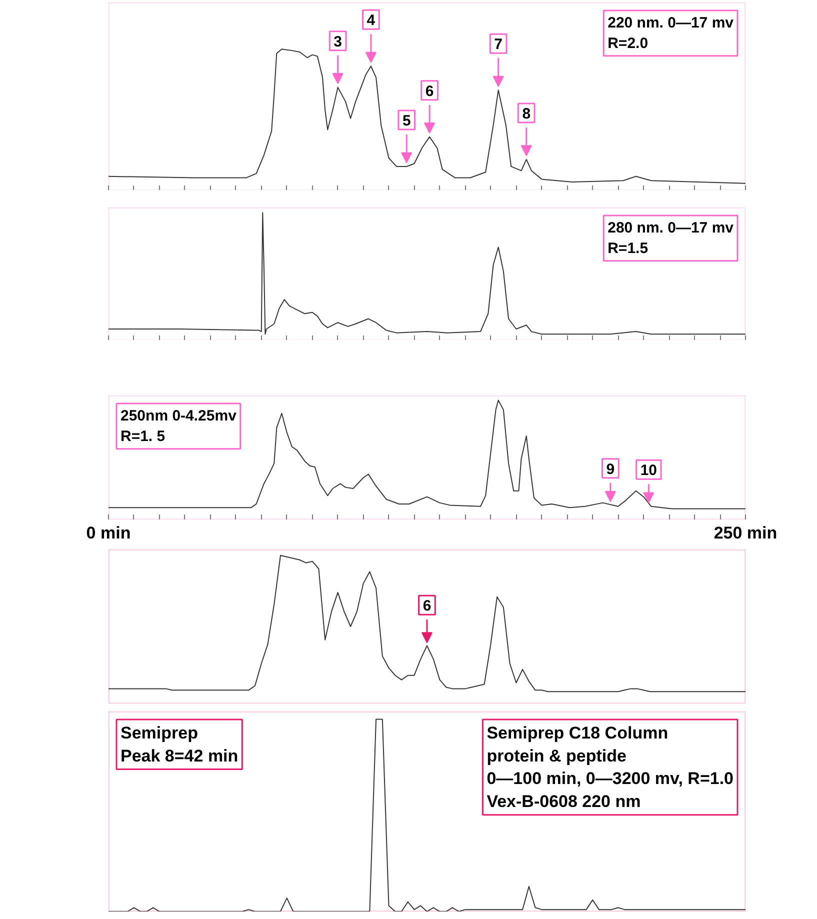 This screenshot has height=919, width=817. What do you see at coordinates (610, 767) in the screenshot?
I see `annotation: Semiprep C18 Column protein & peptide 0—100 min, 0—3200 mv, R=1.0 Vex-B-0608 220 nm` at bounding box center [610, 767].